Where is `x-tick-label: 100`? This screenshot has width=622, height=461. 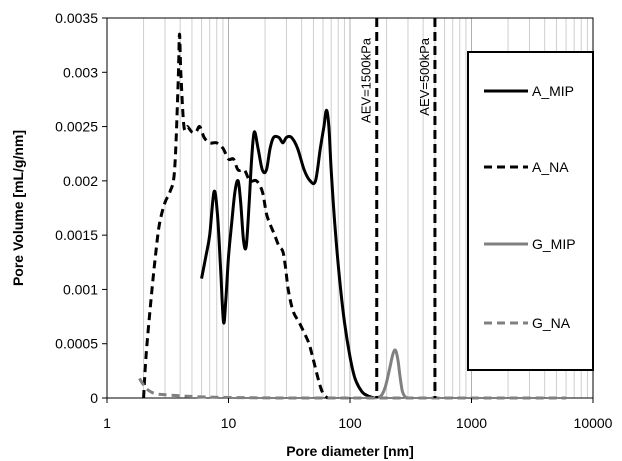 x-tick-label: 100 is located at coordinates (350, 423).